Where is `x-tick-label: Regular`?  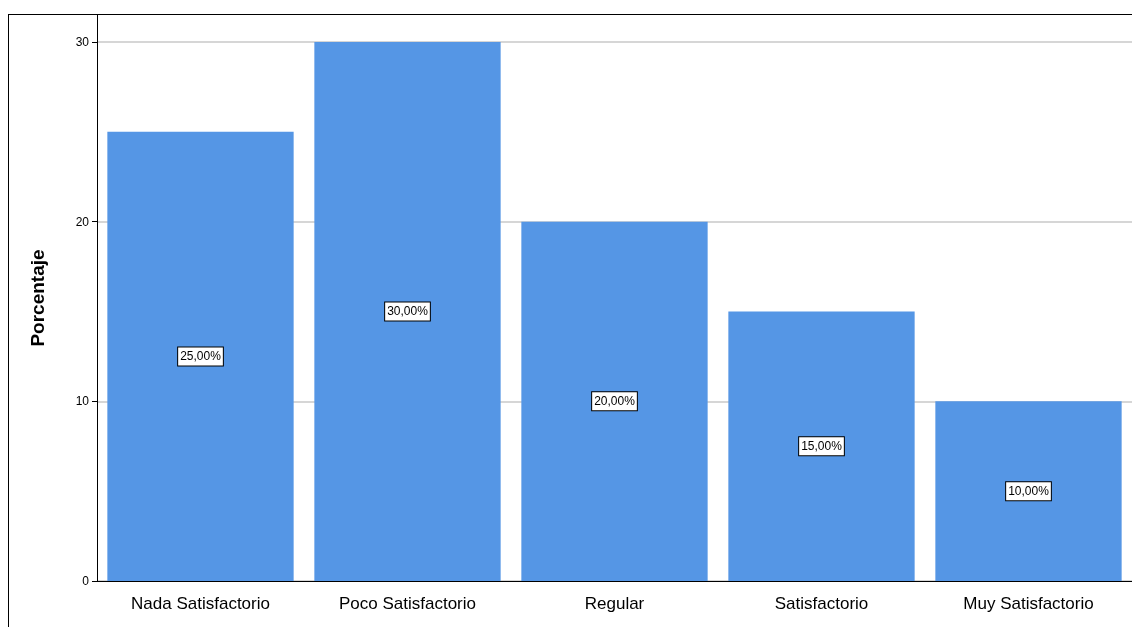 x-tick-label: Regular is located at coordinates (614, 603).